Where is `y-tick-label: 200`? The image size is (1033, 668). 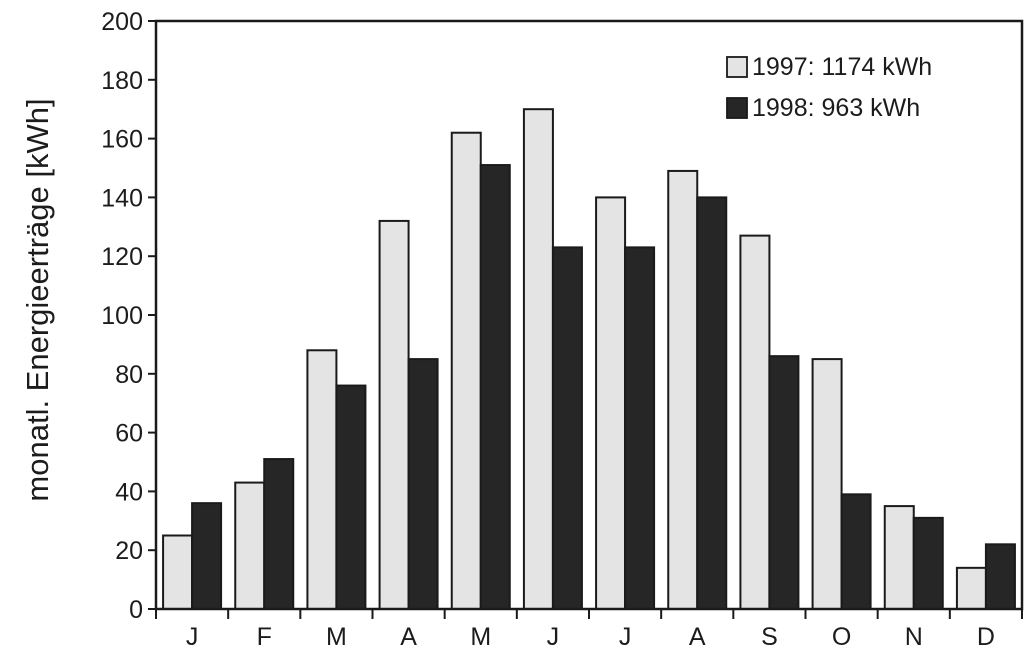
y-tick-label: 200 is located at coordinates (122, 22).